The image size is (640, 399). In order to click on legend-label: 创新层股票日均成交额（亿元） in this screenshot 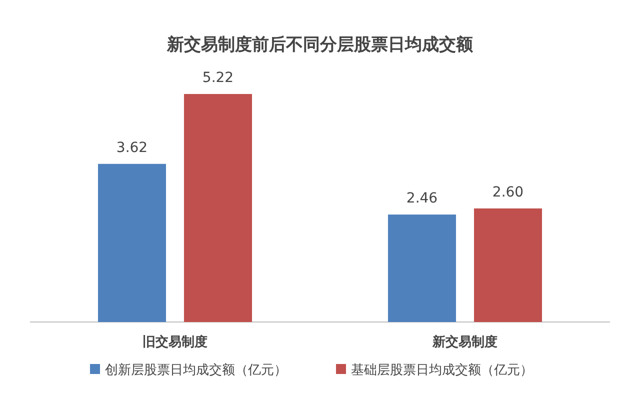, I will do `click(196, 370)`.